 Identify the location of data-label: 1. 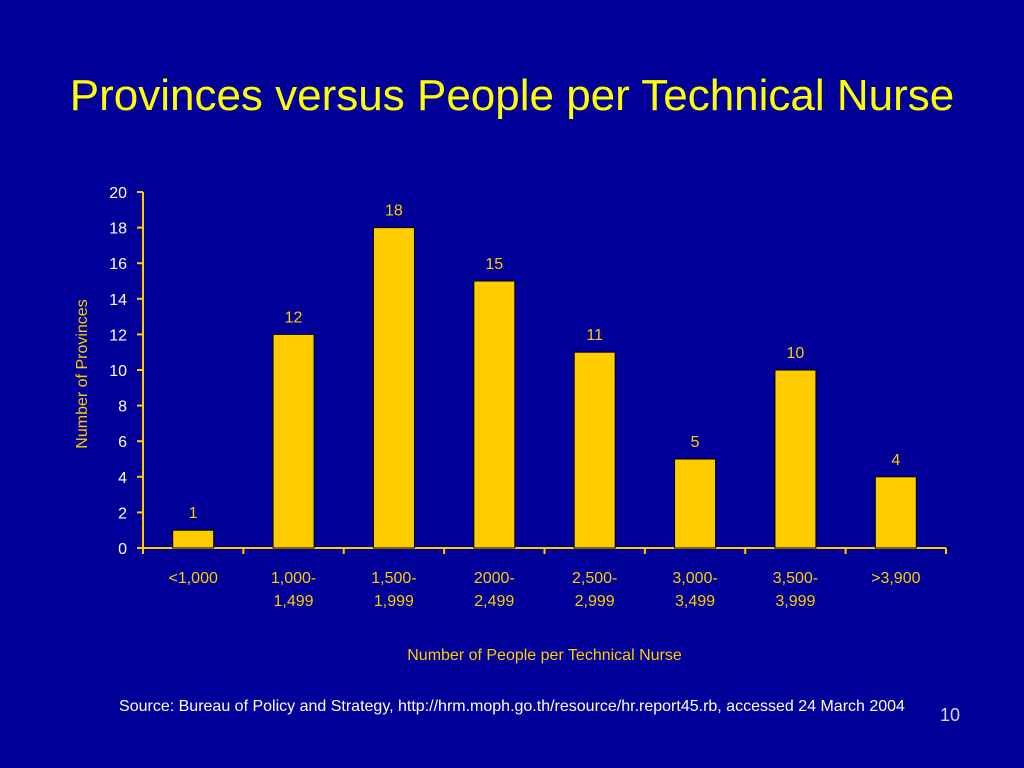
(193, 513).